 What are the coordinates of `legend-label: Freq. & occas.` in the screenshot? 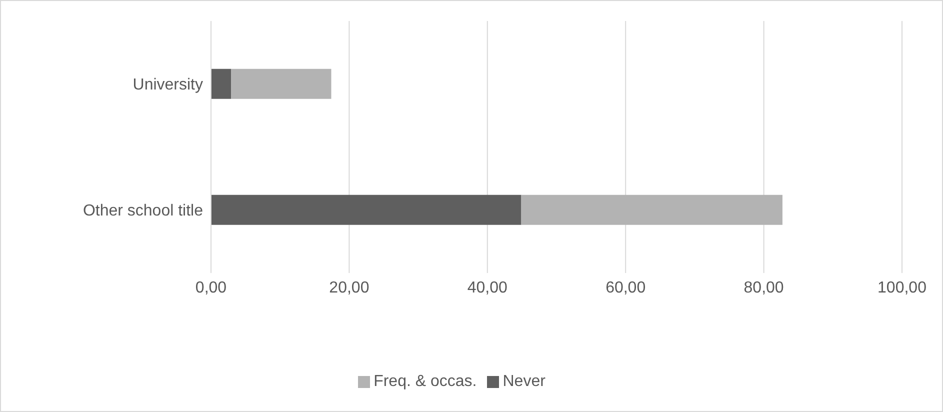 It's located at (425, 381).